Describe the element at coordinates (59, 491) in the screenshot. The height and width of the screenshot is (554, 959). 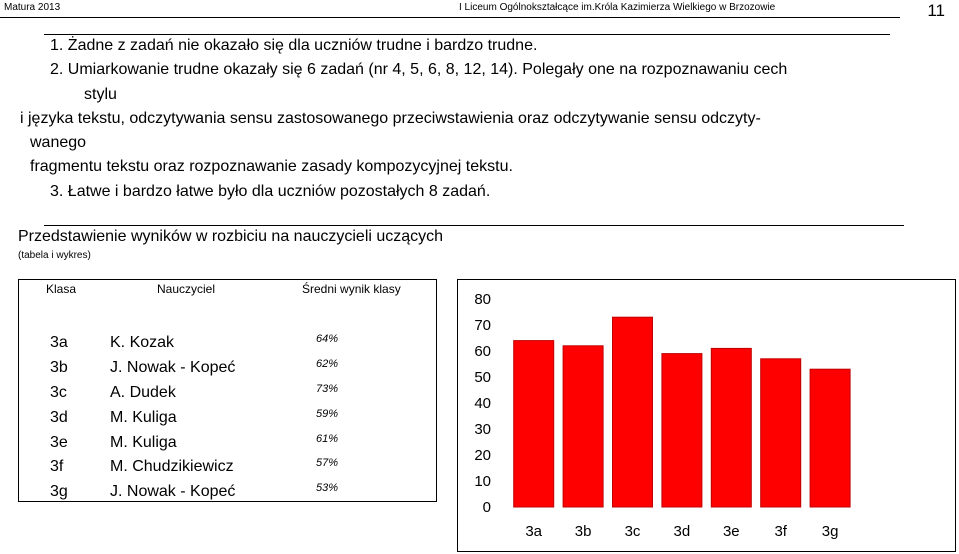
I see `table-cell-klasa: 3g` at that location.